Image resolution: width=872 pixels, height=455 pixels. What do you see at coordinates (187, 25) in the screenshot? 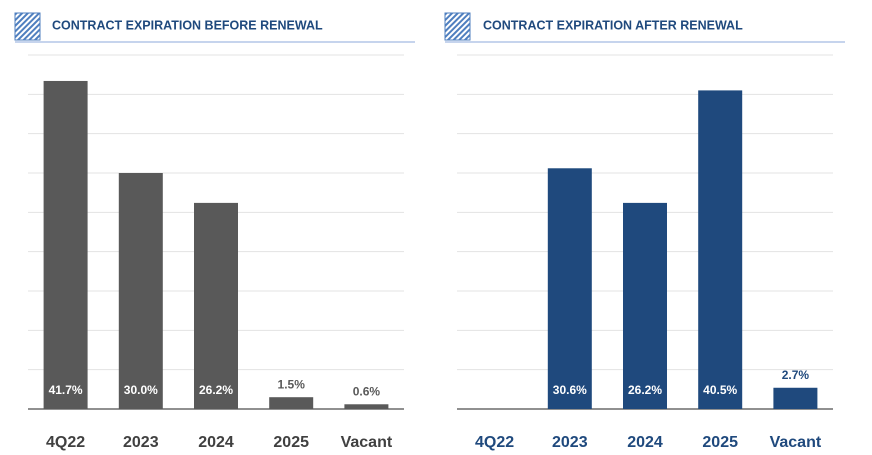
I see `chart-title: CONTRACT EXPIRATION BEFORE RENEWAL` at bounding box center [187, 25].